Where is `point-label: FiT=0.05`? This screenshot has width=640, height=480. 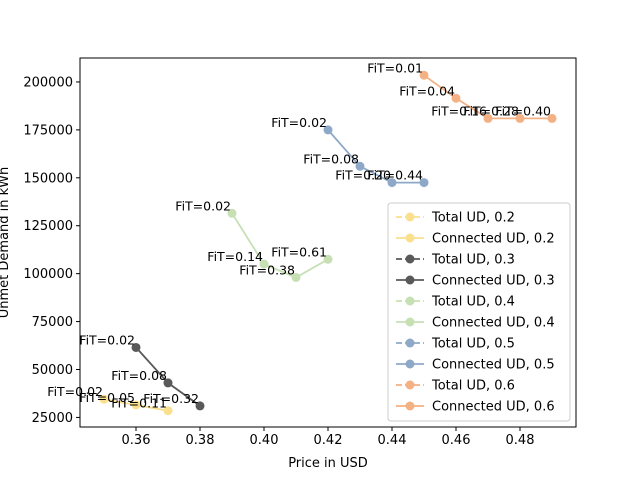
point-label: FiT=0.05 is located at coordinates (107, 397).